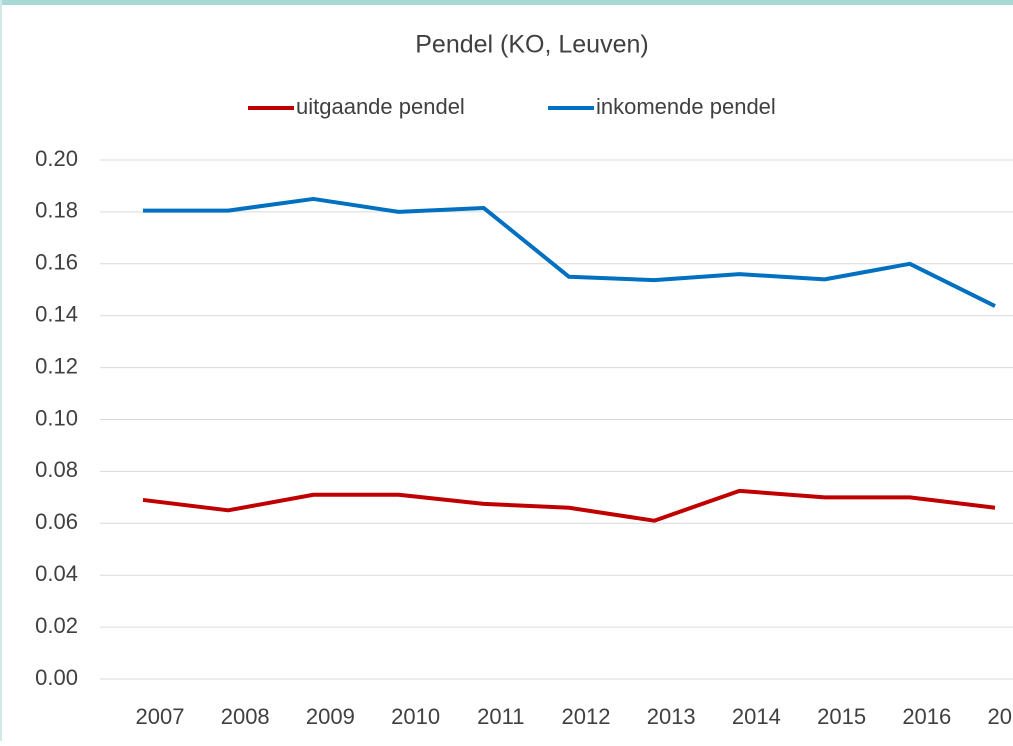  What do you see at coordinates (415, 716) in the screenshot?
I see `x-tick-label: 2010` at bounding box center [415, 716].